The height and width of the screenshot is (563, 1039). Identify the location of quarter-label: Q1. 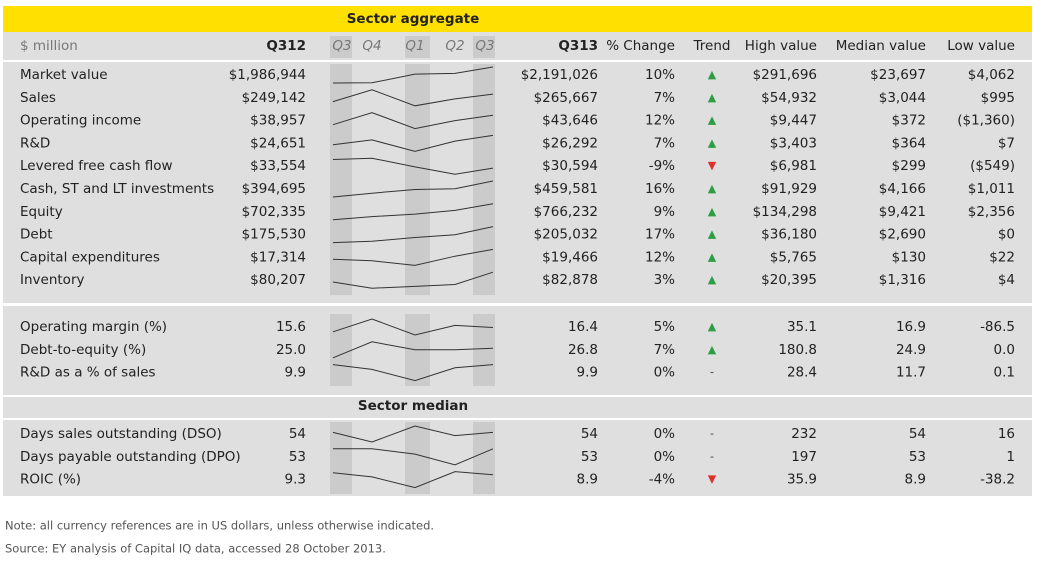
(414, 46).